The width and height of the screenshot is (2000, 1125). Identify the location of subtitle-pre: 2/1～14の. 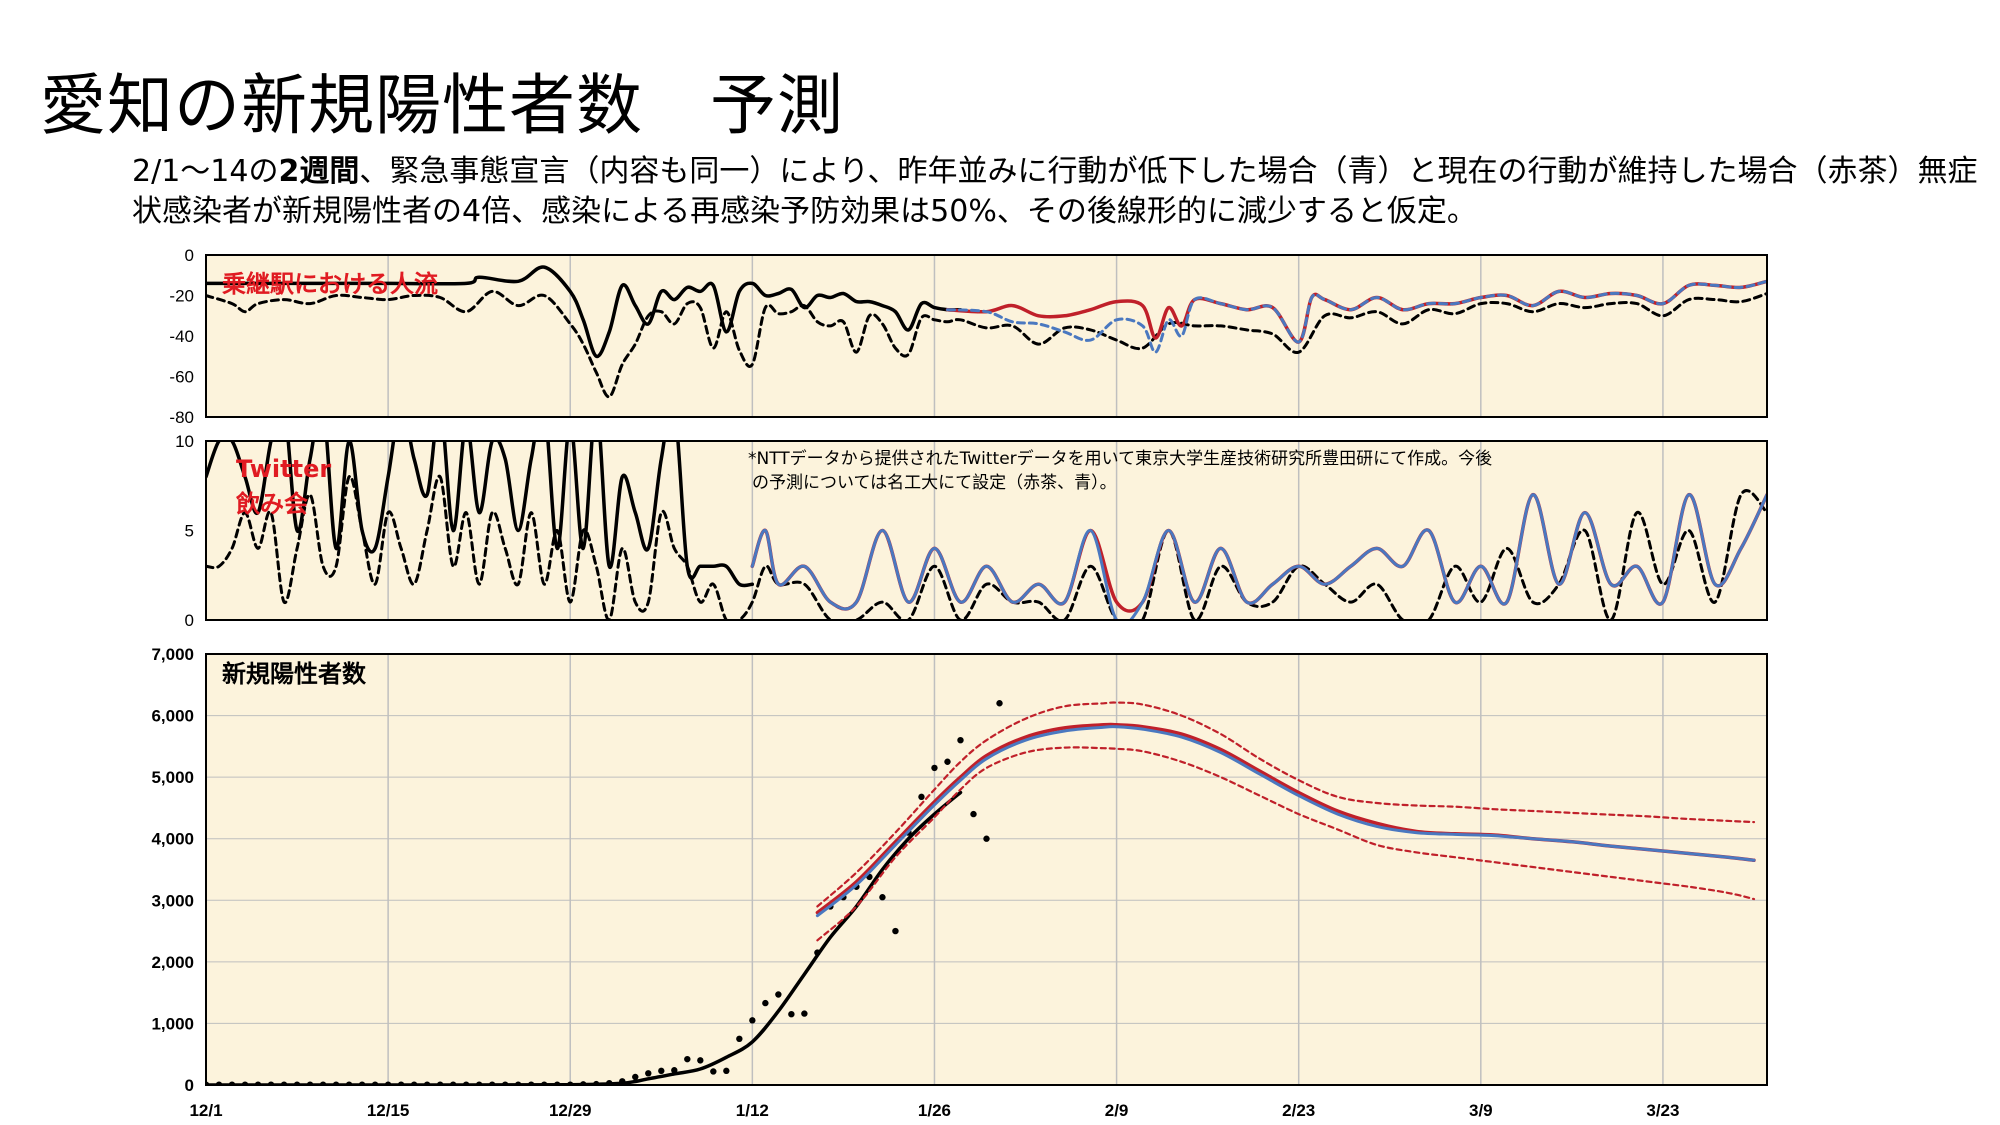
(205, 171).